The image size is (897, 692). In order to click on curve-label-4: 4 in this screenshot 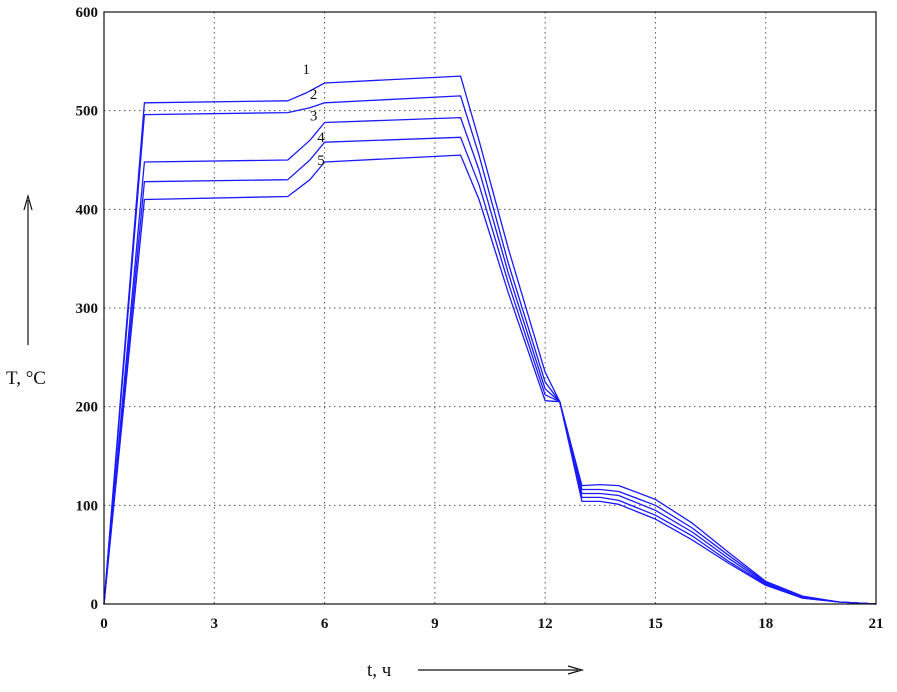, I will do `click(321, 138)`.